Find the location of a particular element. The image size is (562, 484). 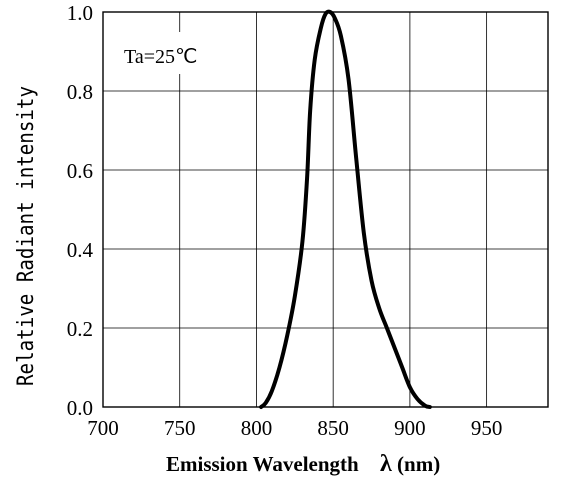

x-axis-label-text: Emission Wavelength is located at coordinates (262, 464).